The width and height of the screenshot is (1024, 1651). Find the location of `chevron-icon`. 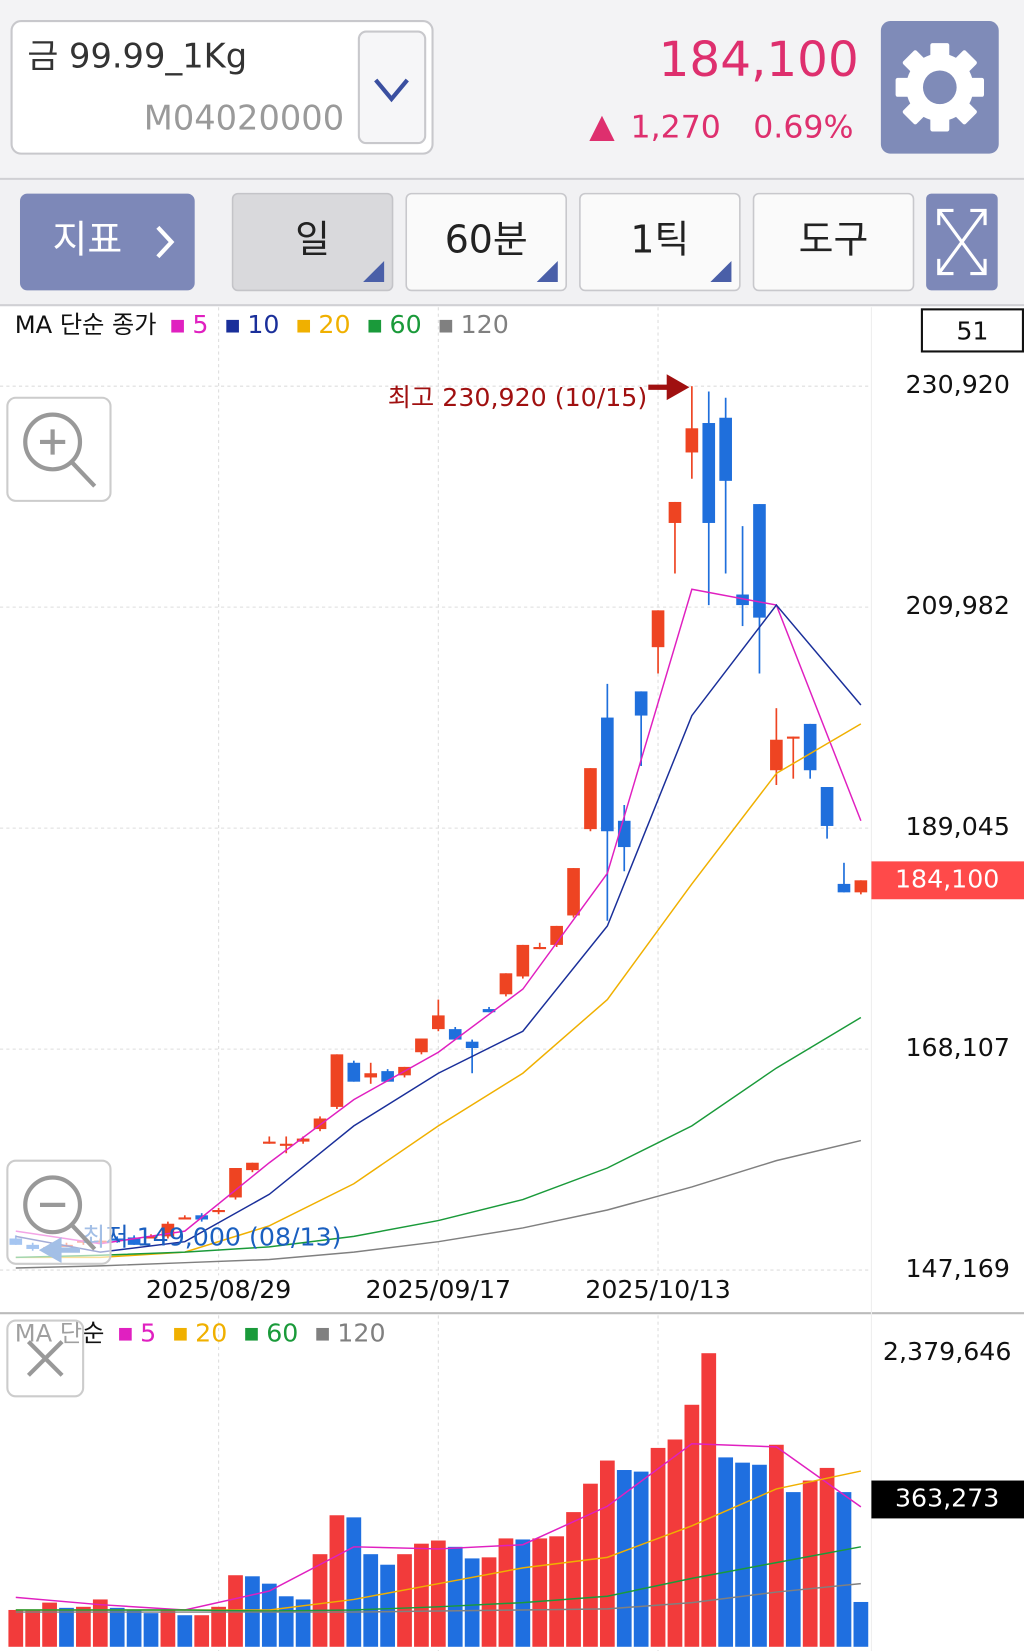

chevron-icon is located at coordinates (391, 90).